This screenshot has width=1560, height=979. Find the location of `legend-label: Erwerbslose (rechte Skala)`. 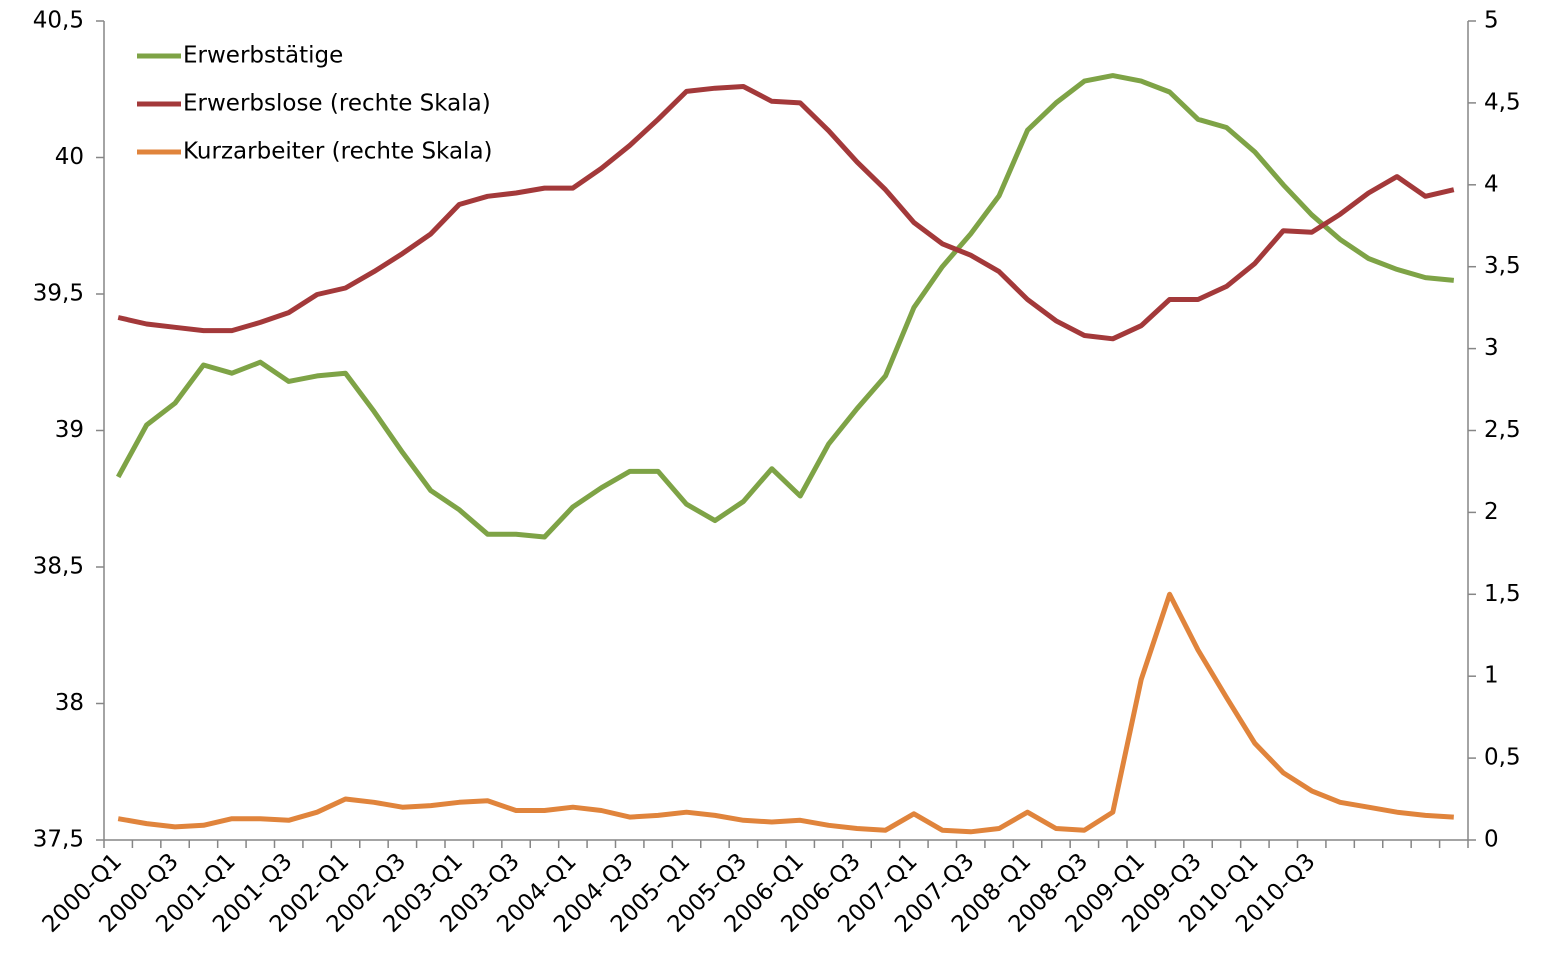

legend-label: Erwerbslose (rechte Skala) is located at coordinates (337, 104).